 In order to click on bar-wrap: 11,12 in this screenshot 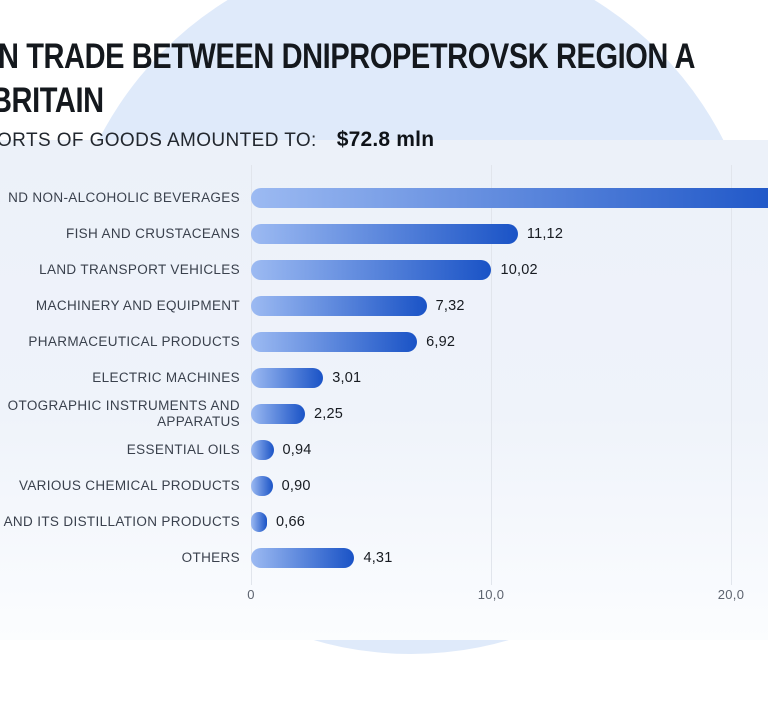, I will do `click(407, 234)`.